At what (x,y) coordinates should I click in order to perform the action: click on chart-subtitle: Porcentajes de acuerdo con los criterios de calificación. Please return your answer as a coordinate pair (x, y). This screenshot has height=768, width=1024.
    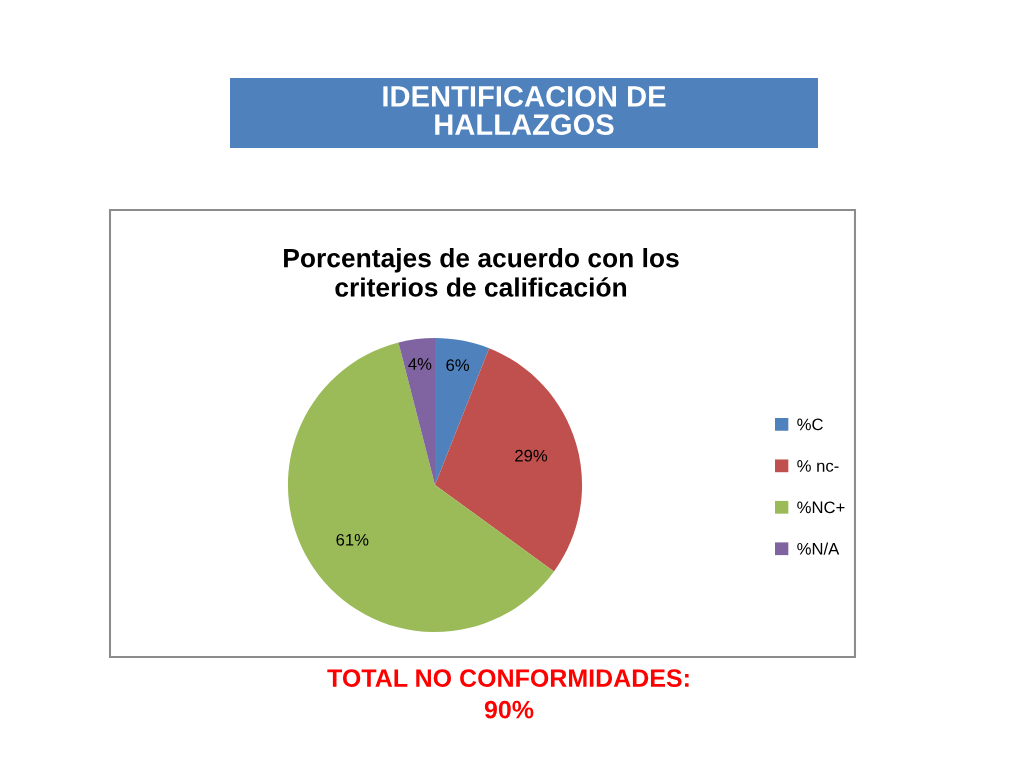
    Looking at the image, I should click on (481, 272).